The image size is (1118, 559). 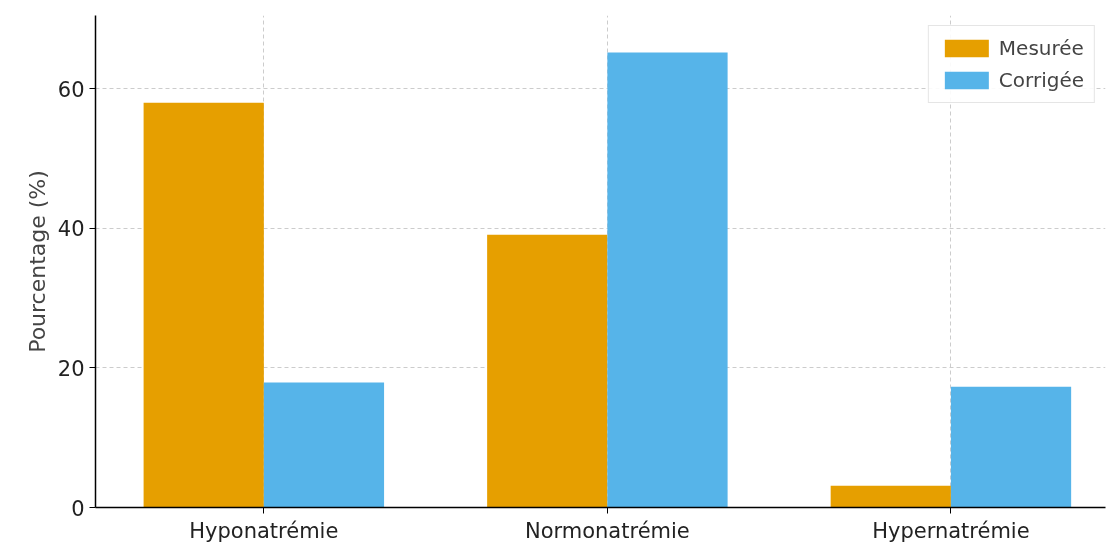 What do you see at coordinates (71, 368) in the screenshot?
I see `y-tick-label: 20` at bounding box center [71, 368].